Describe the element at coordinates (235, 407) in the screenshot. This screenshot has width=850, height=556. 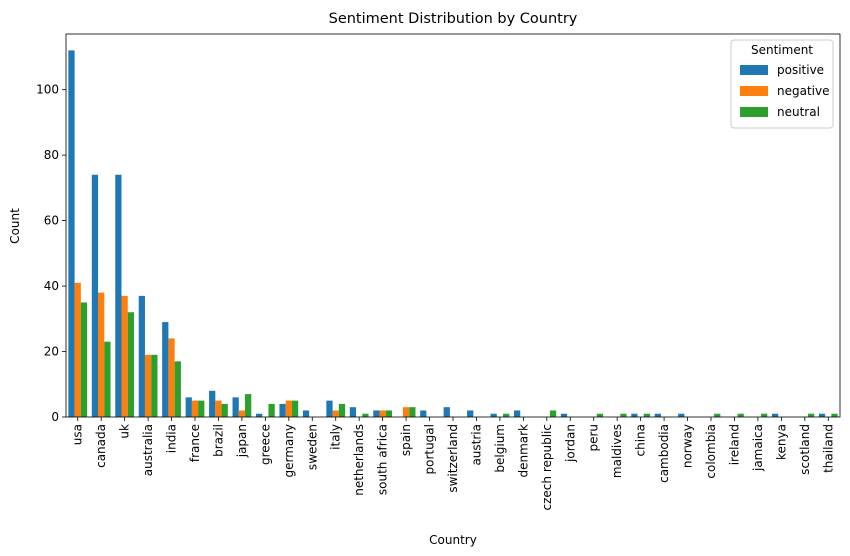
I see `bar-positive-japan` at that location.